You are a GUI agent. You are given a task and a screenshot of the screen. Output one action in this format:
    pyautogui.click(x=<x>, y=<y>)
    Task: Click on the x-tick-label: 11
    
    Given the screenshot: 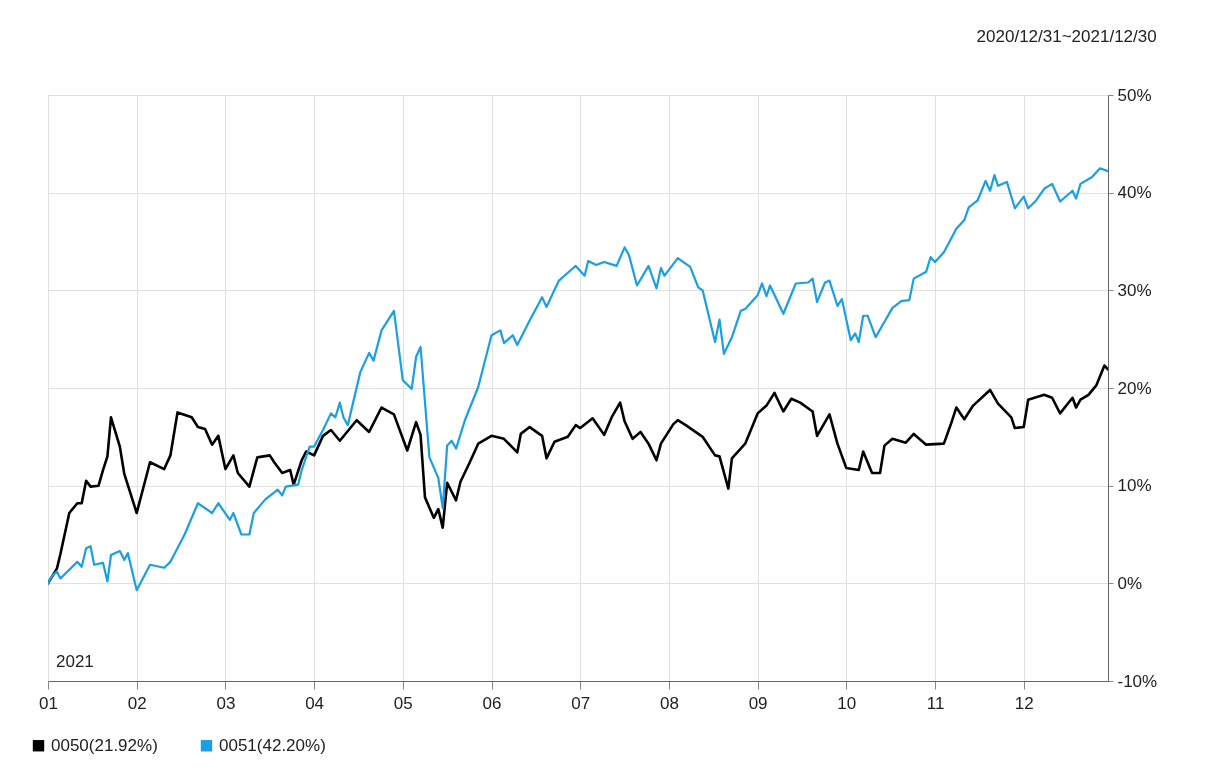 What is the action you would take?
    pyautogui.click(x=935, y=703)
    